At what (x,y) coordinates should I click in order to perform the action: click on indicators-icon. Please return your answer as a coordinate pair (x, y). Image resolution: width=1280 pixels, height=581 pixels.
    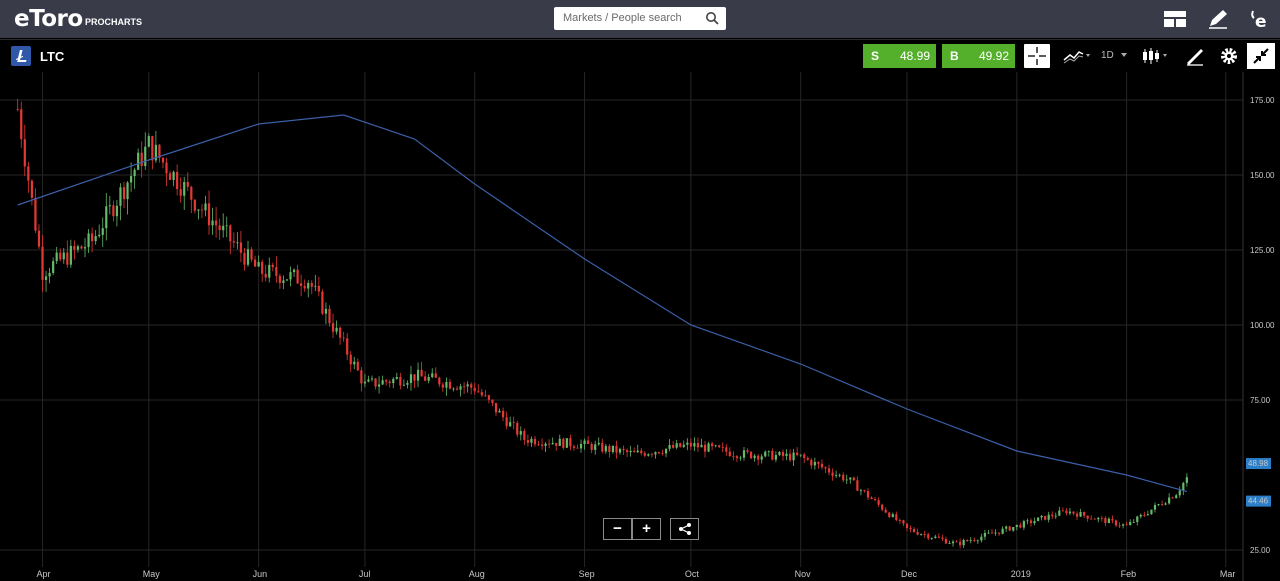
    Looking at the image, I should click on (1077, 56).